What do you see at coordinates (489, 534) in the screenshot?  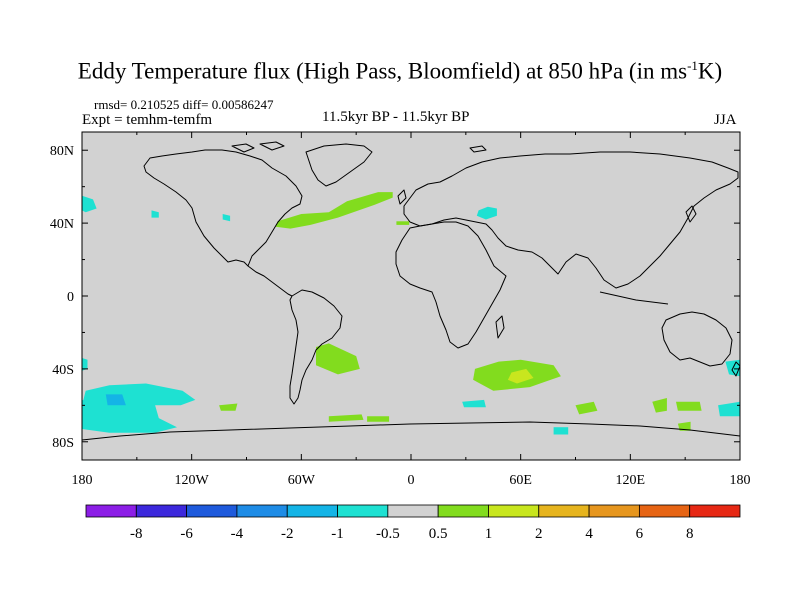 I see `colorbar-label: 1` at bounding box center [489, 534].